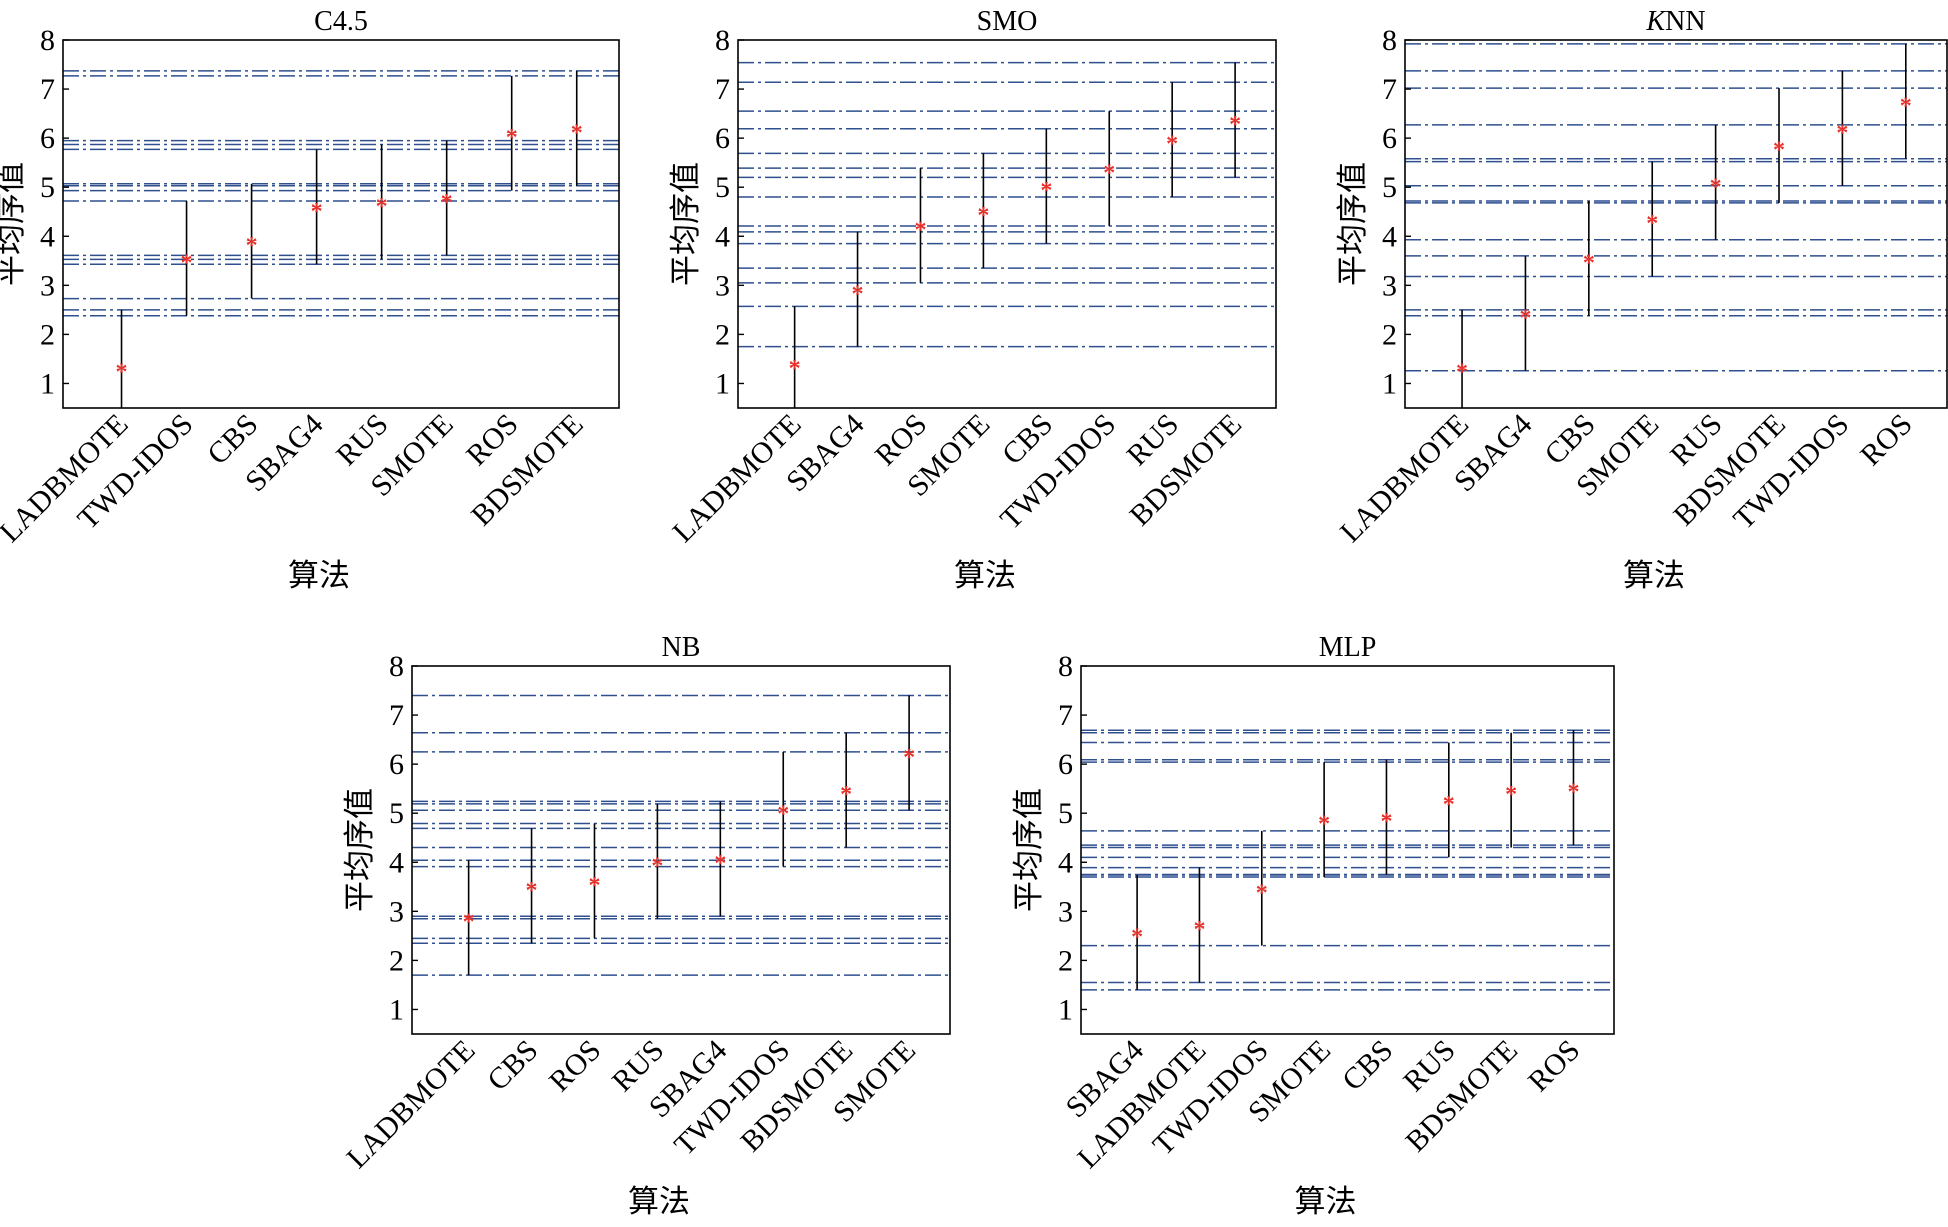 This screenshot has height=1227, width=1948. Describe the element at coordinates (1655, 21) in the screenshot. I see `chart-title-italic: K` at that location.